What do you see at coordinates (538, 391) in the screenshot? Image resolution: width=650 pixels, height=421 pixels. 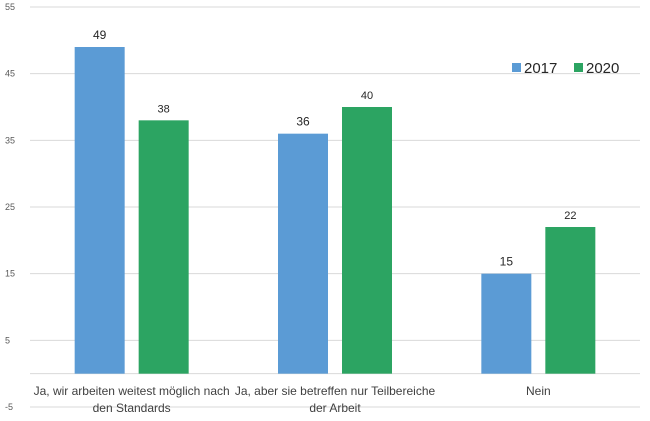 I see `category-label: Nein` at bounding box center [538, 391].